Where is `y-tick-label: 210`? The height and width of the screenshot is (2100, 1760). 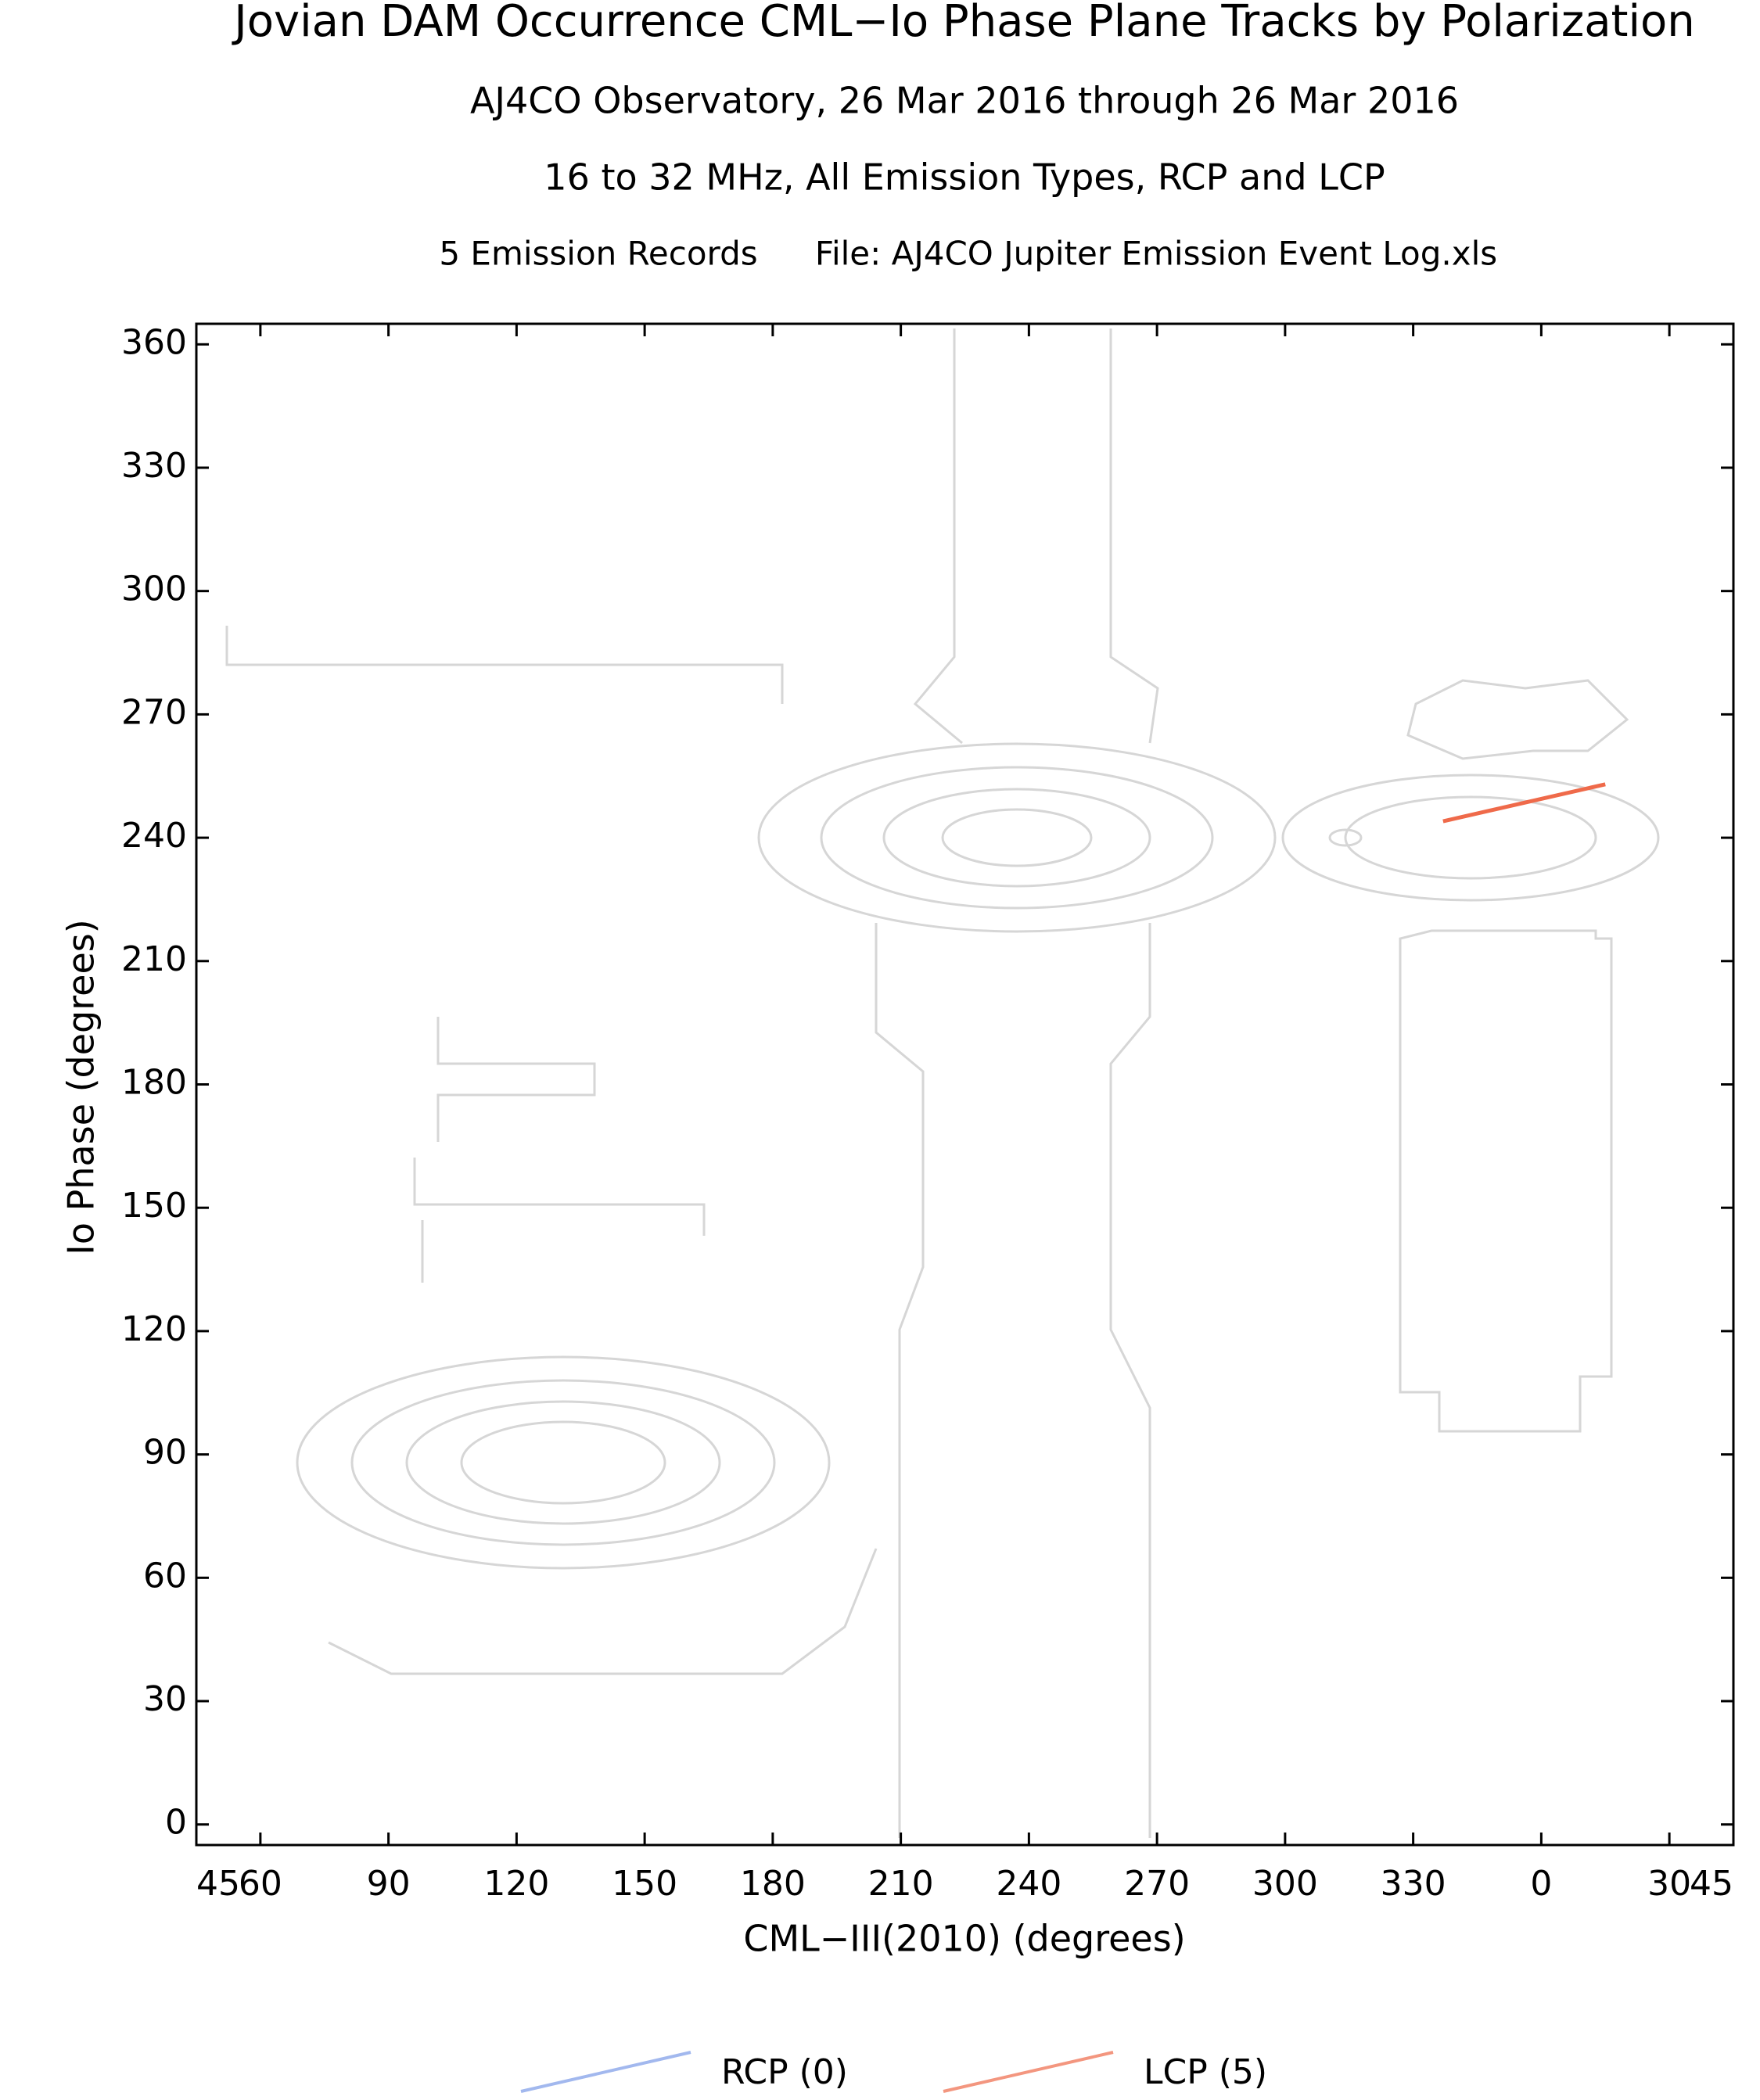 y-tick-label: 210 is located at coordinates (154, 959).